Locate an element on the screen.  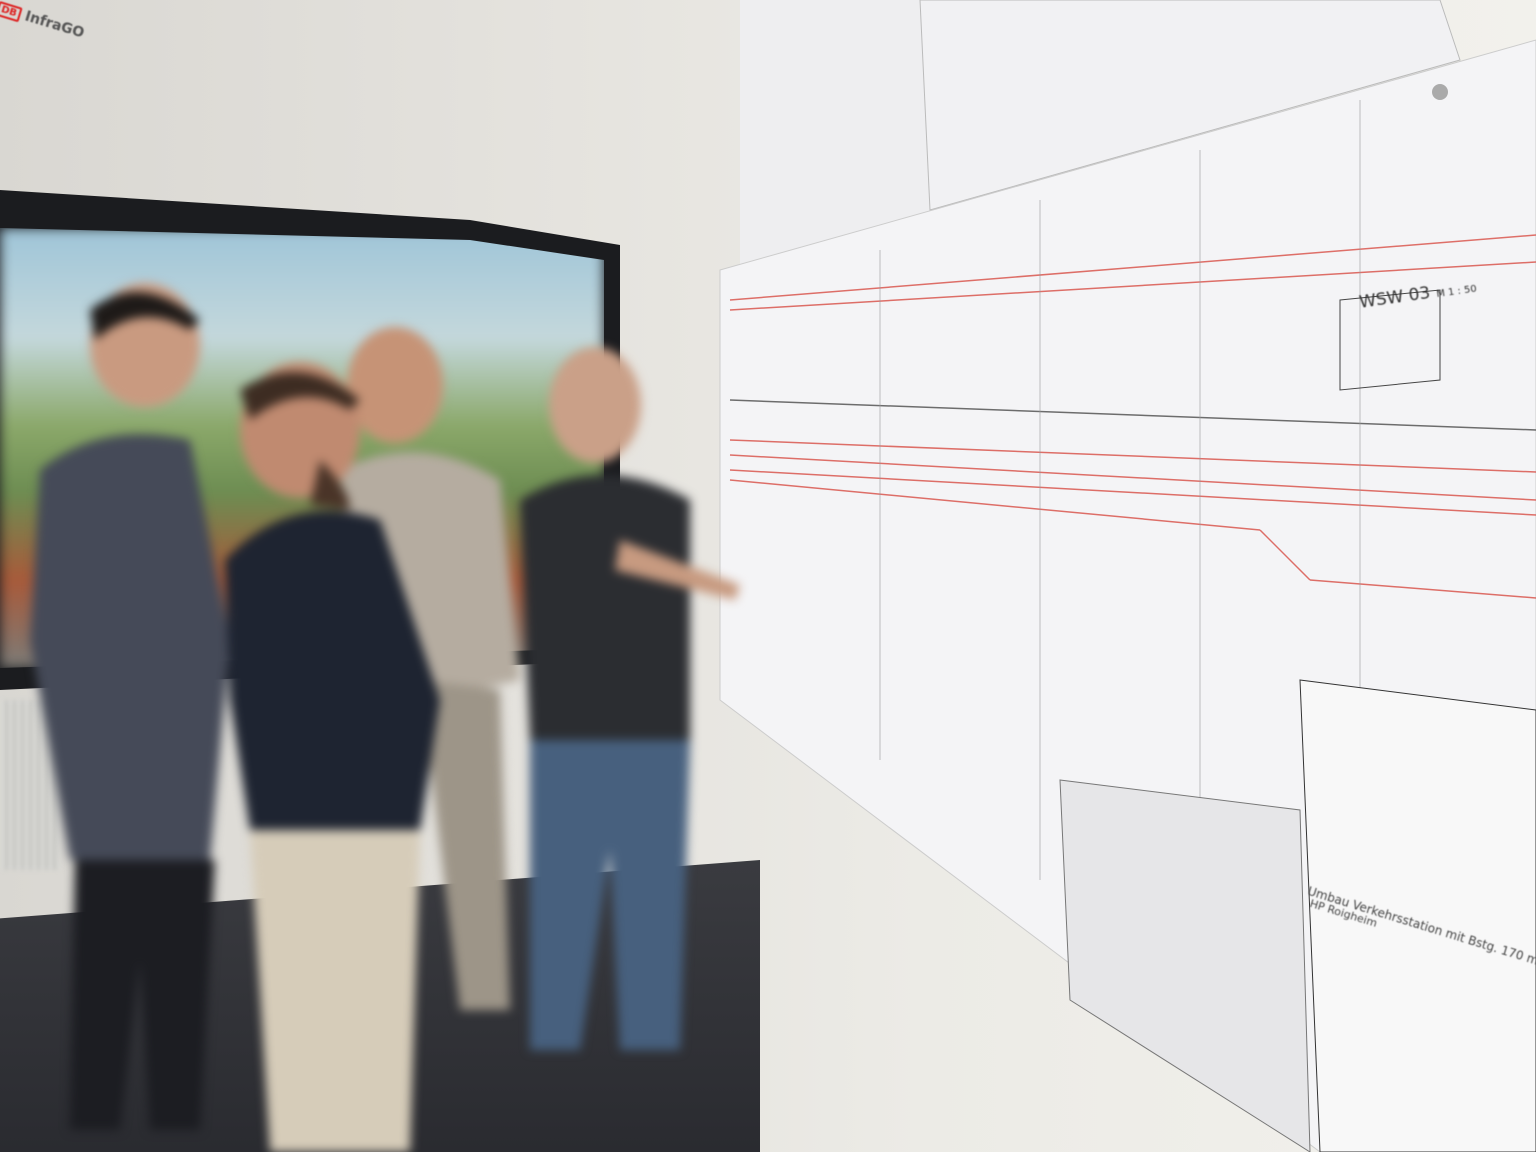
person-left is located at coordinates (130, 706).